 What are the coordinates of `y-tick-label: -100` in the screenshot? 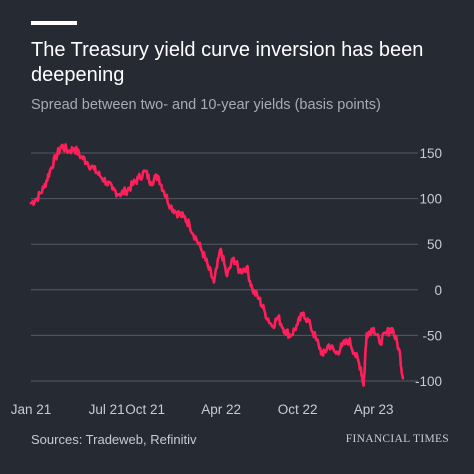 It's located at (428, 381).